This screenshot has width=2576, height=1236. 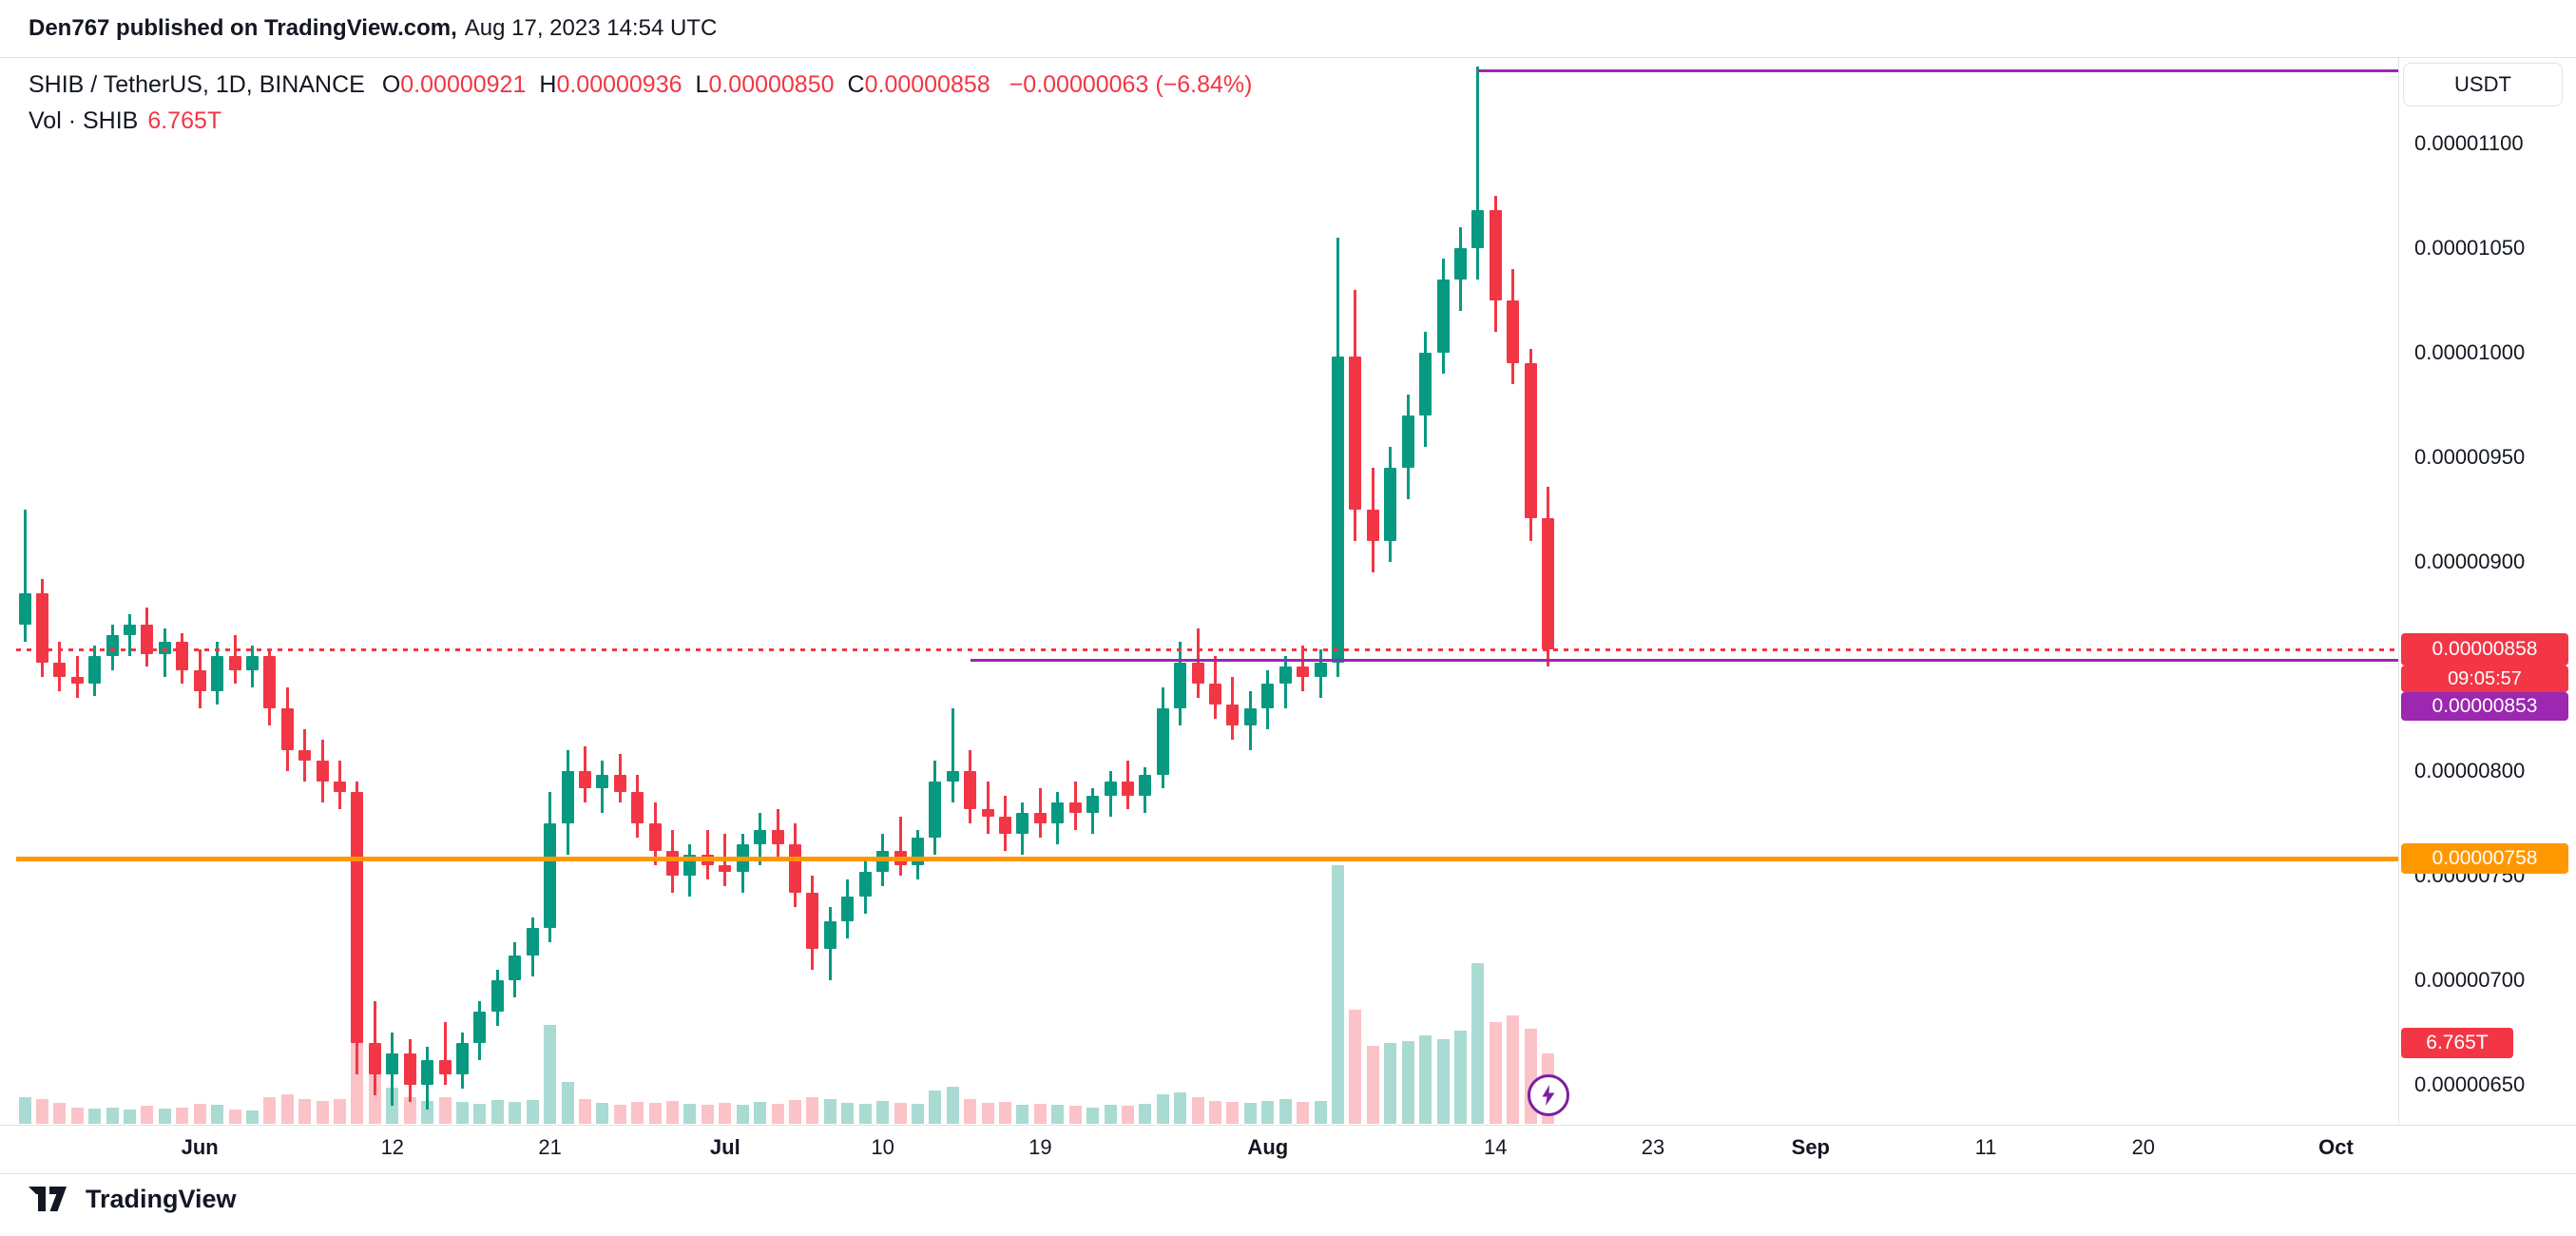 What do you see at coordinates (1199, 1148) in the screenshot?
I see `time-axis: Jun 12 21 Jul 10 19 Aug 14 23 Sep 11 20 Oct` at bounding box center [1199, 1148].